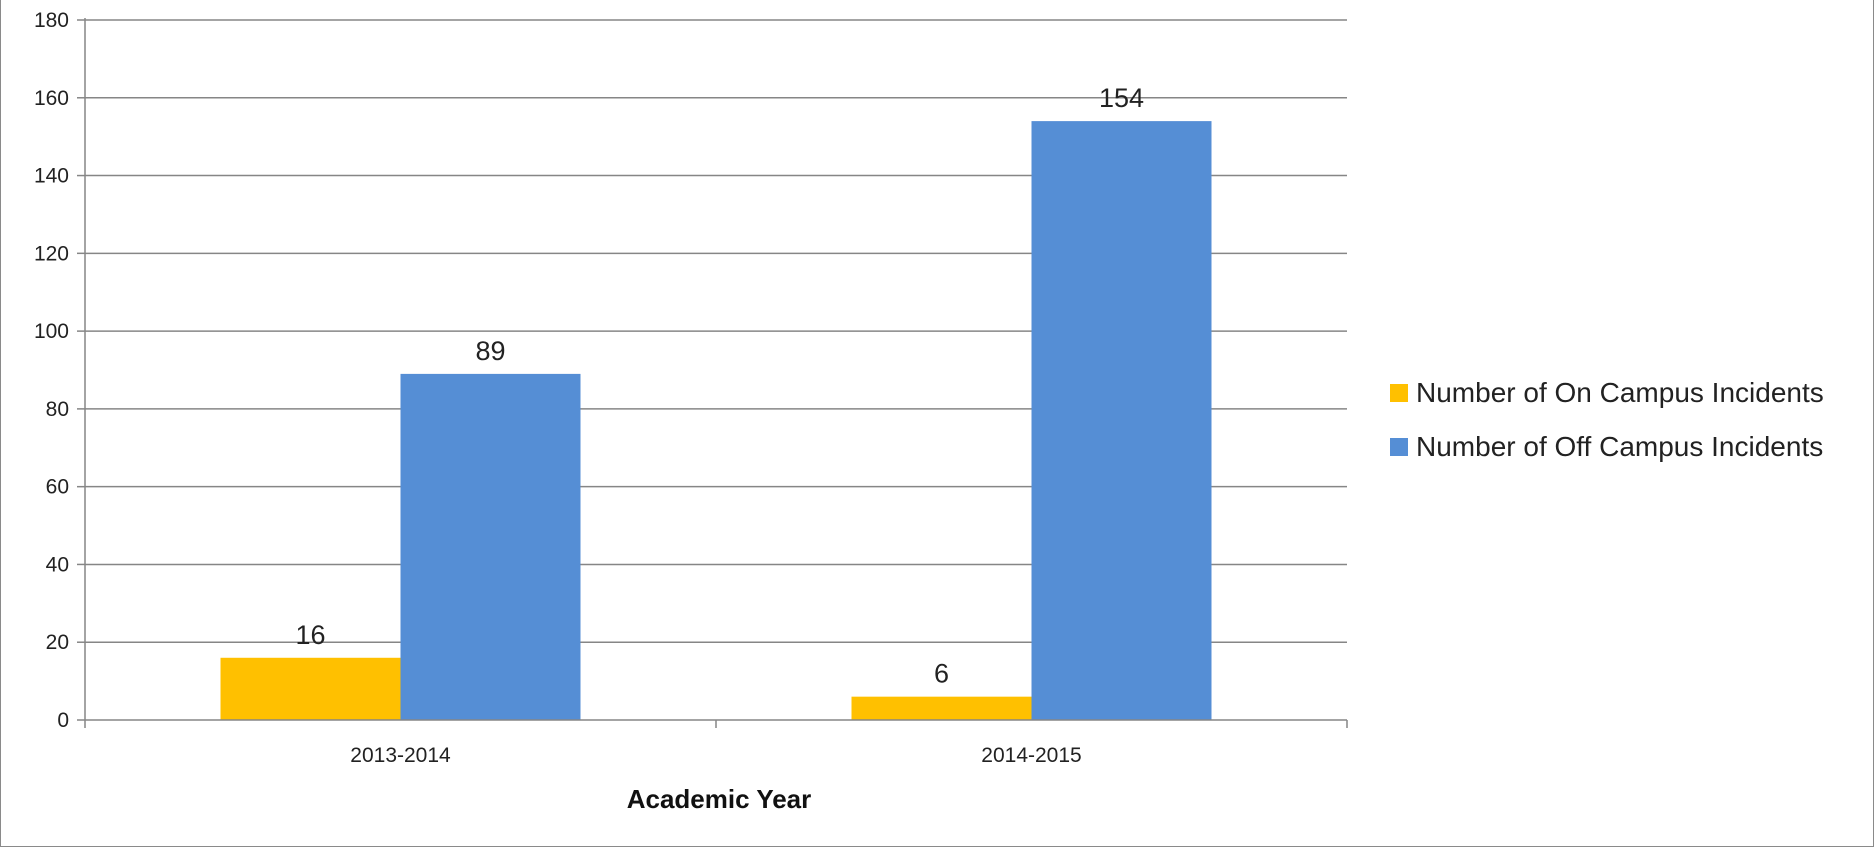 The width and height of the screenshot is (1874, 847). What do you see at coordinates (51, 331) in the screenshot?
I see `y-tick-label: 100` at bounding box center [51, 331].